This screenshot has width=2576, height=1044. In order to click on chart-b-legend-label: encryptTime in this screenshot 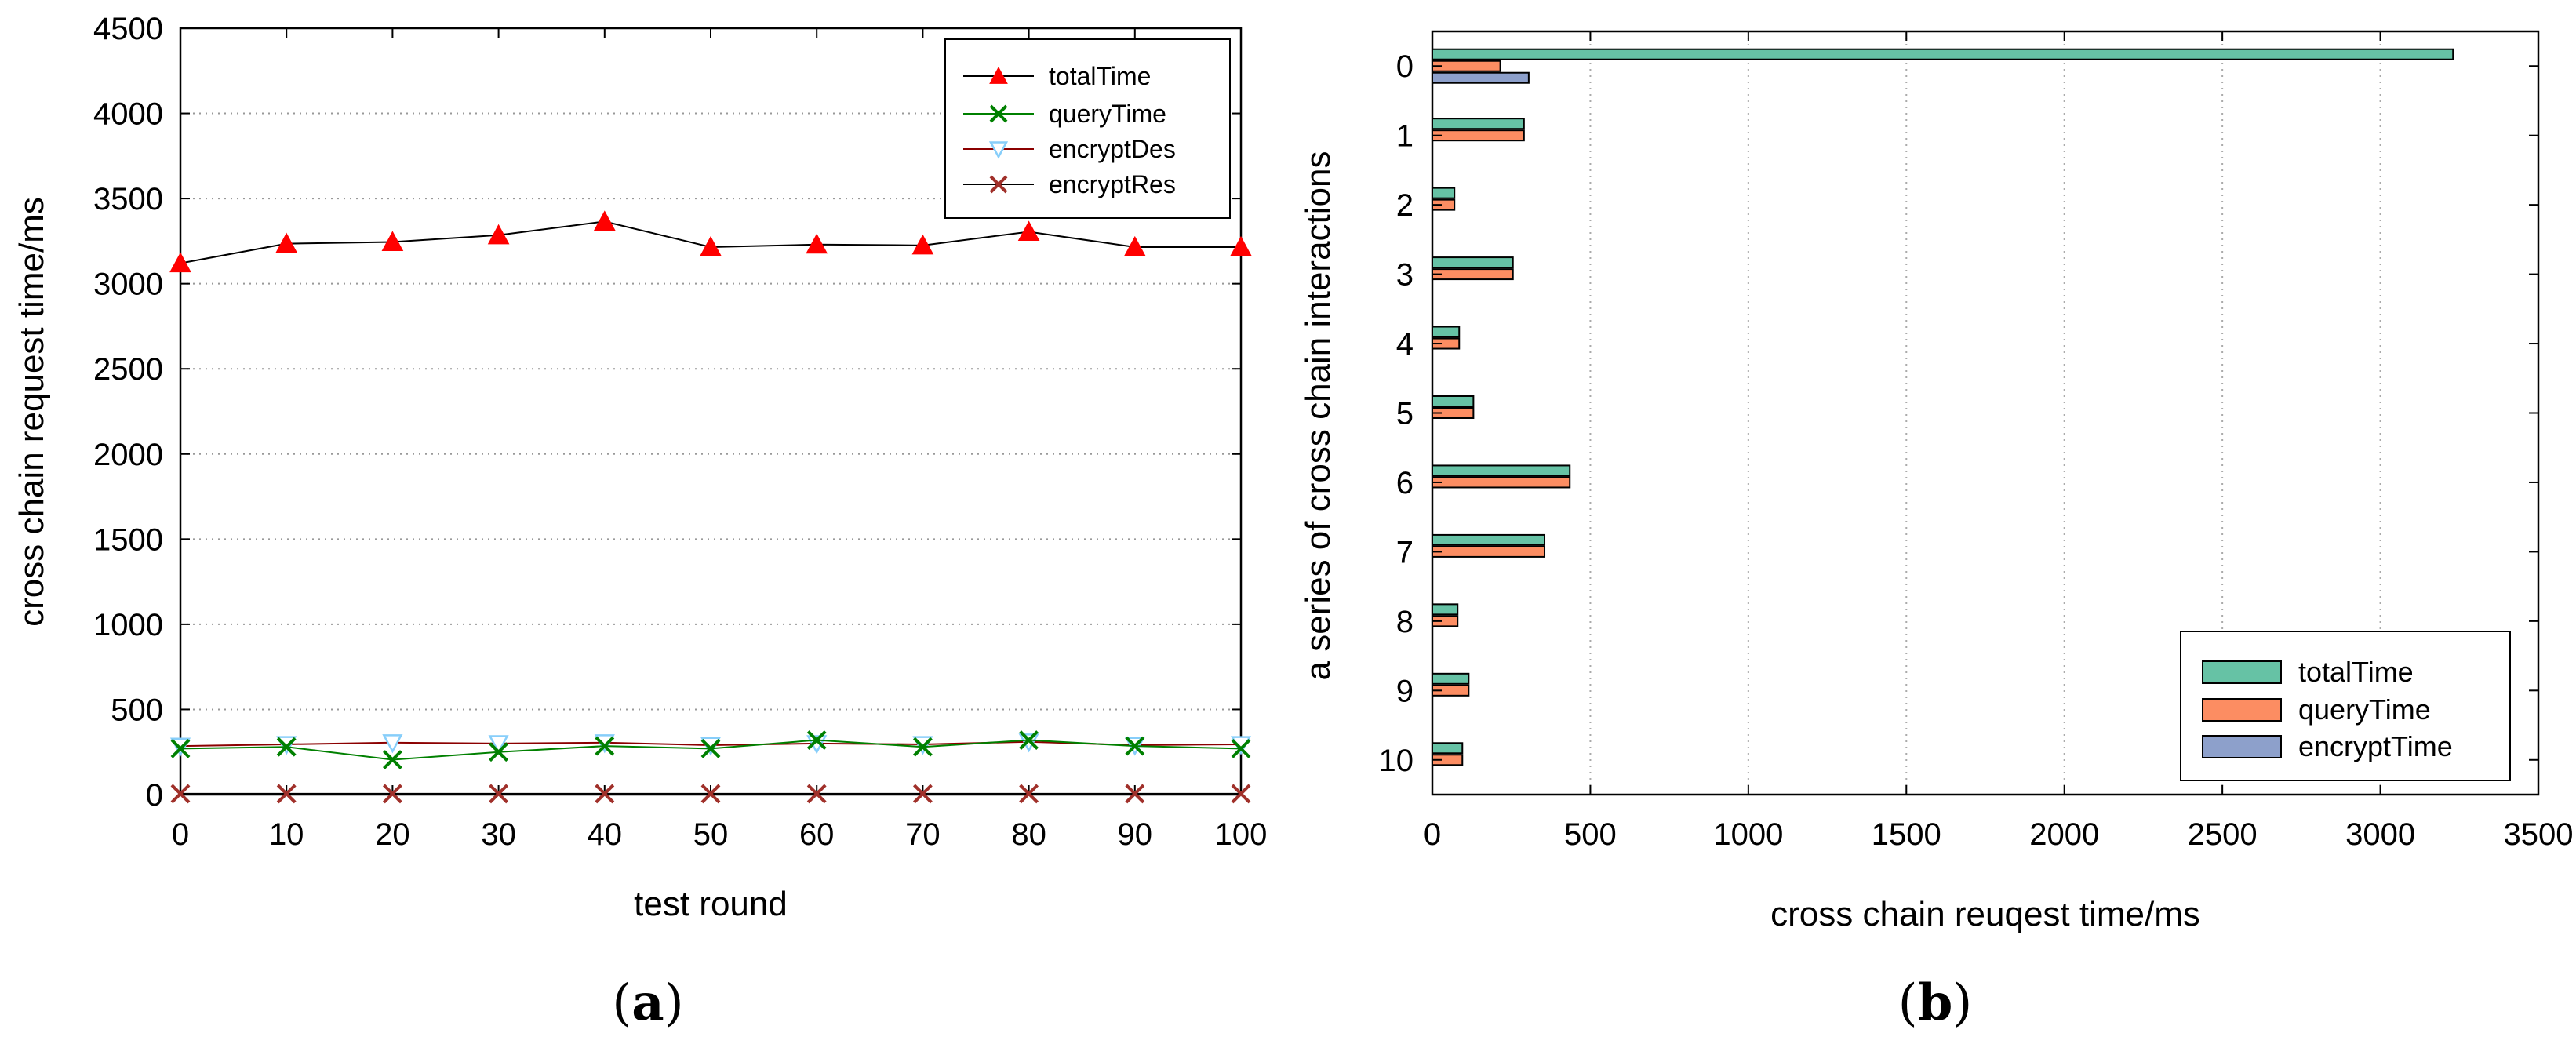, I will do `click(2375, 746)`.